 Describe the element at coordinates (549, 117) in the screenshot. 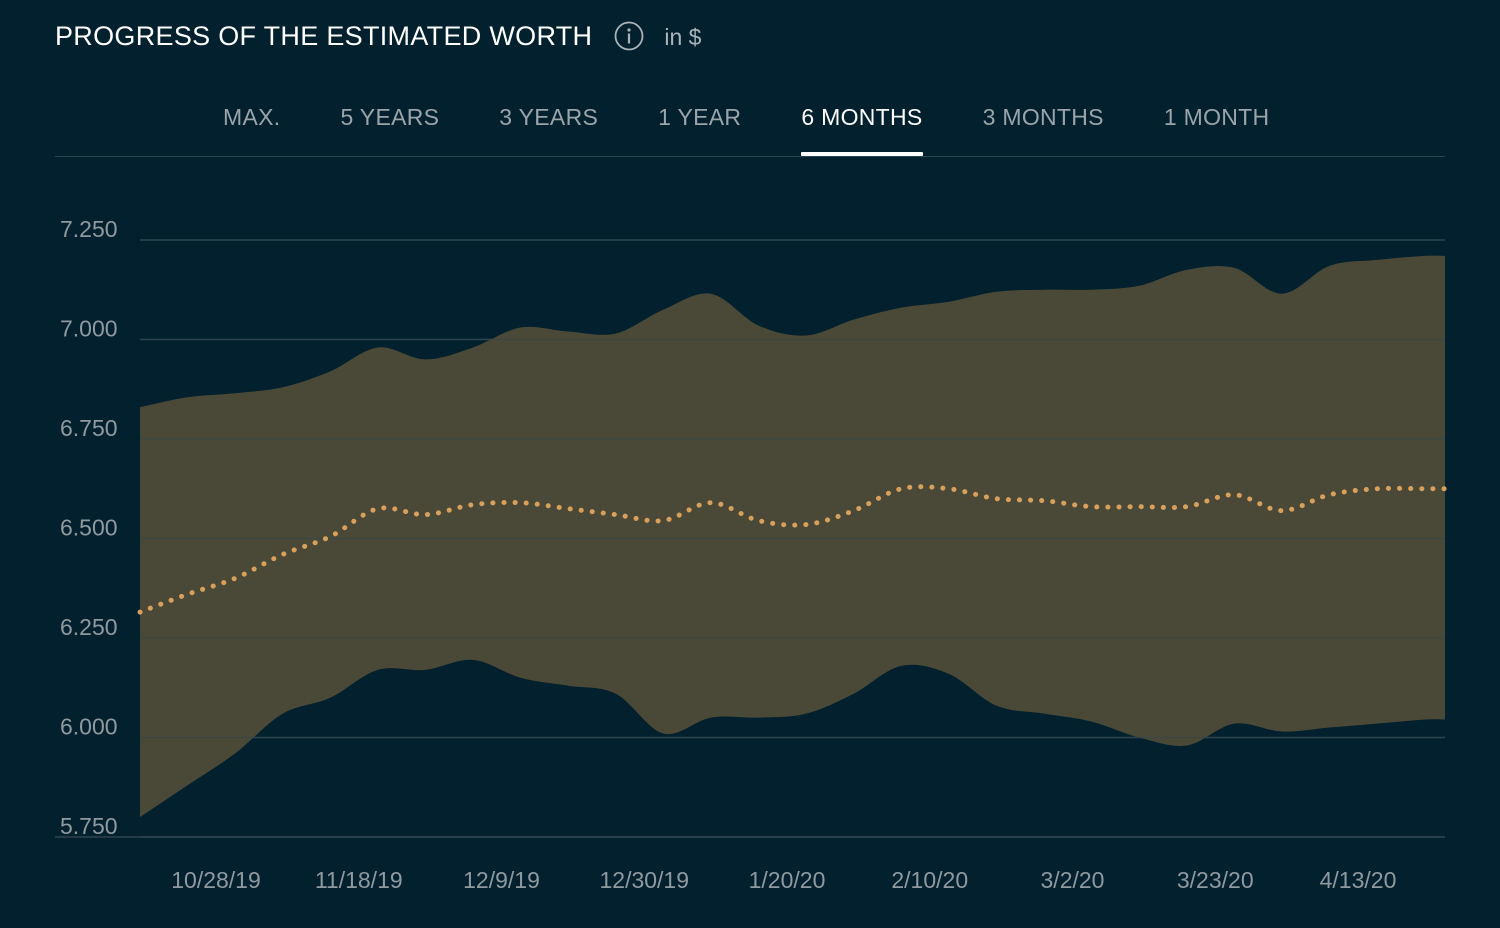

I see `tab-3-years: 3 YEARS` at that location.